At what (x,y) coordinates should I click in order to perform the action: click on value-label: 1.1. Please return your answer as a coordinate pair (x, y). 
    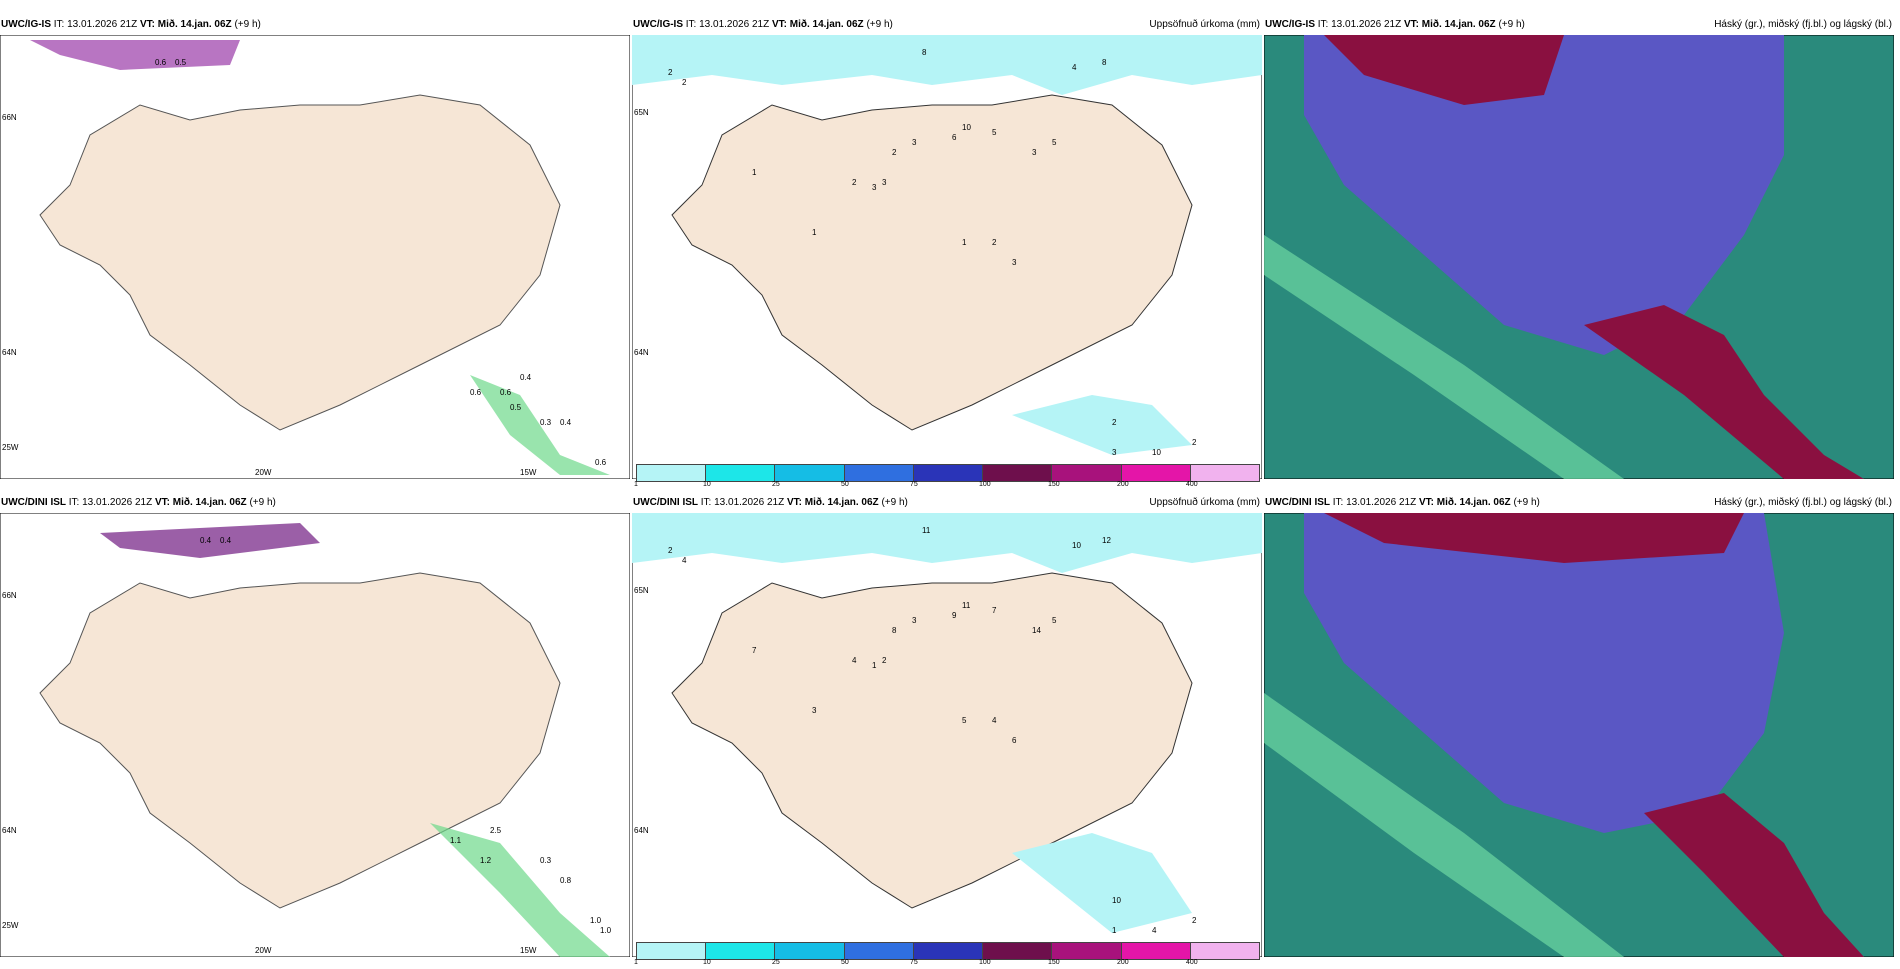
    Looking at the image, I should click on (456, 840).